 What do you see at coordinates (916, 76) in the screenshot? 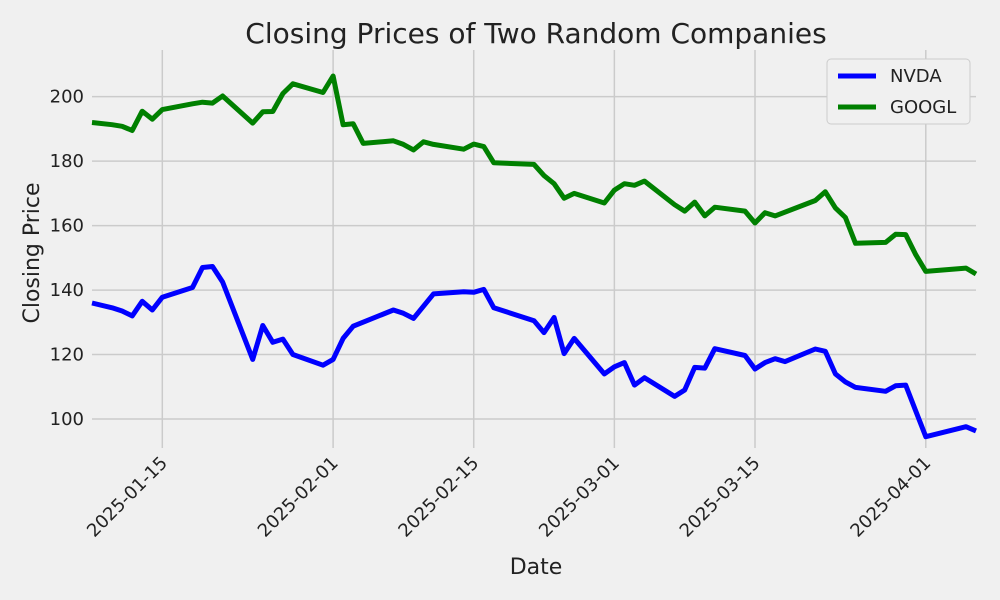
I see `legend-label-nvda: NVDA` at bounding box center [916, 76].